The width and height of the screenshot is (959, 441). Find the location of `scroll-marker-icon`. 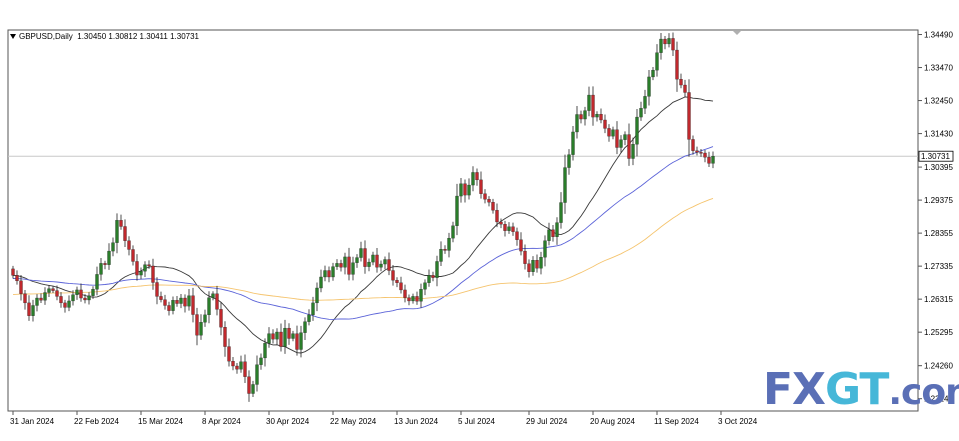

scroll-marker-icon is located at coordinates (737, 33).